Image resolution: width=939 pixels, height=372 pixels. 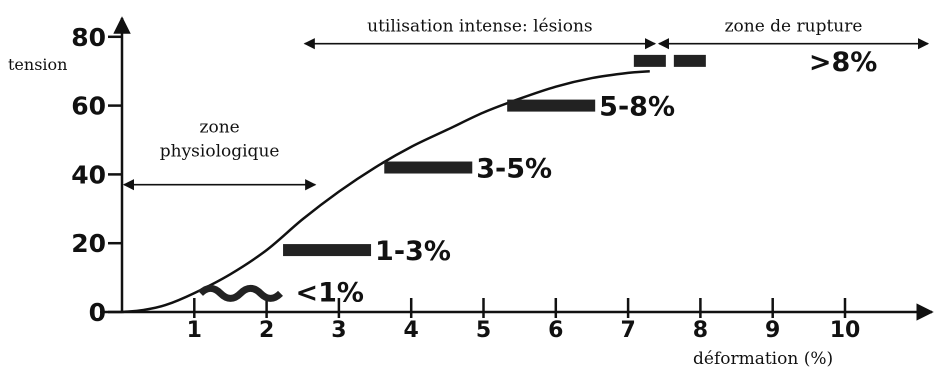 I want to click on x-tick-label: 9, so click(x=772, y=330).